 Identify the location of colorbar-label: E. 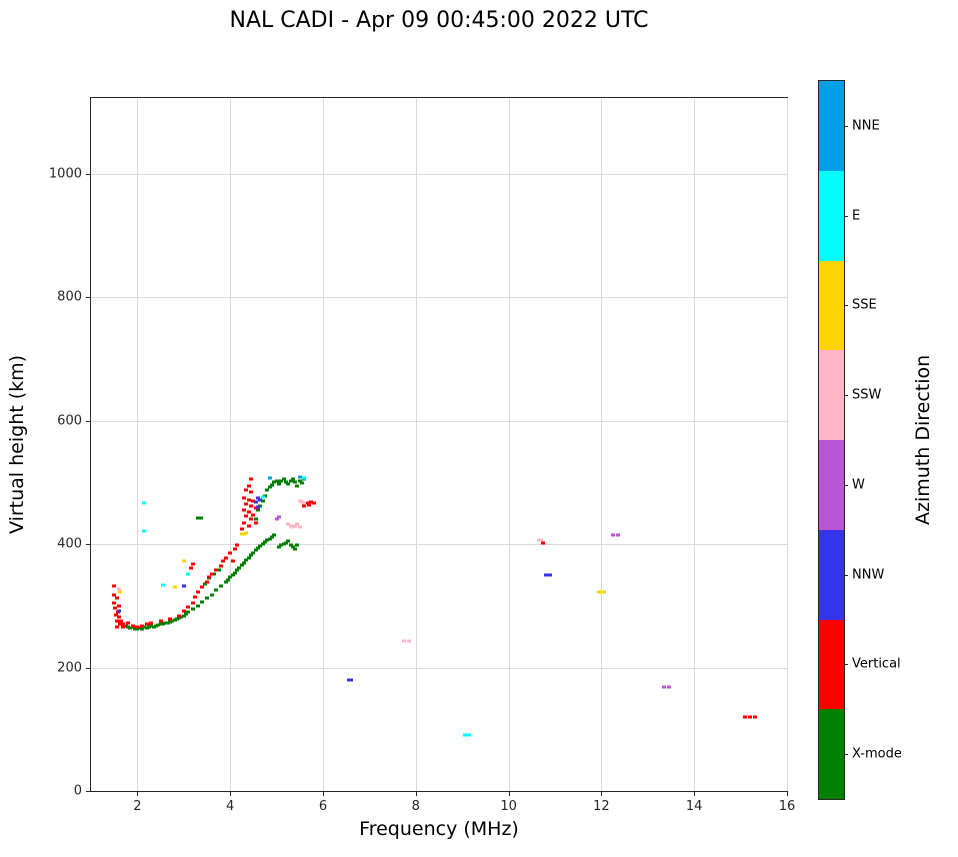
(856, 216).